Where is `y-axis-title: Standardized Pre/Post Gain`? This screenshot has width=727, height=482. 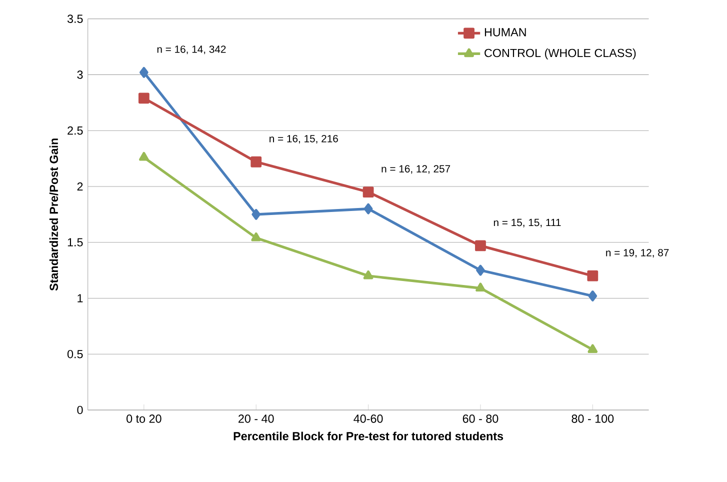
y-axis-title: Standardized Pre/Post Gain is located at coordinates (53, 214).